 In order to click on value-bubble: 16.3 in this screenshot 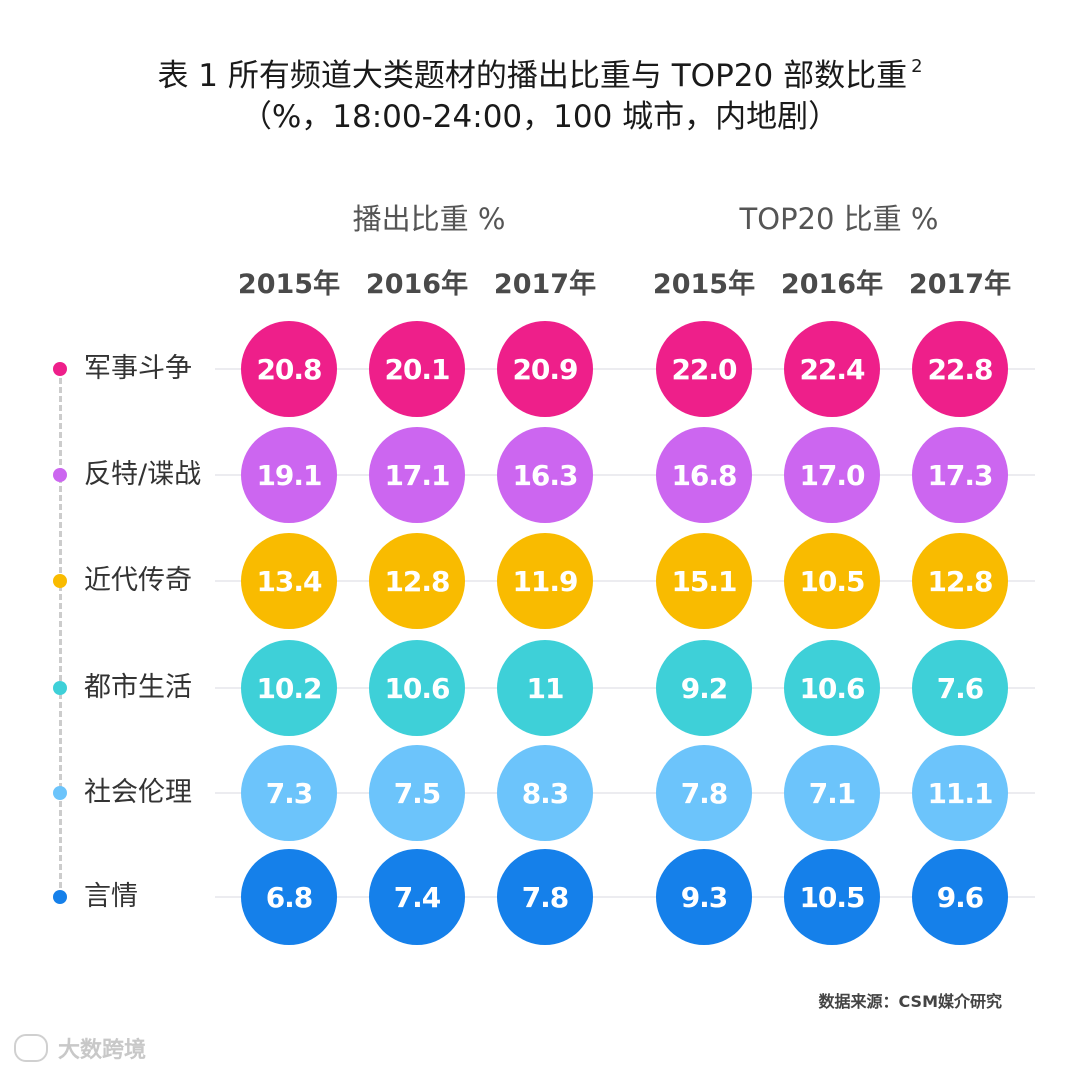, I will do `click(545, 475)`.